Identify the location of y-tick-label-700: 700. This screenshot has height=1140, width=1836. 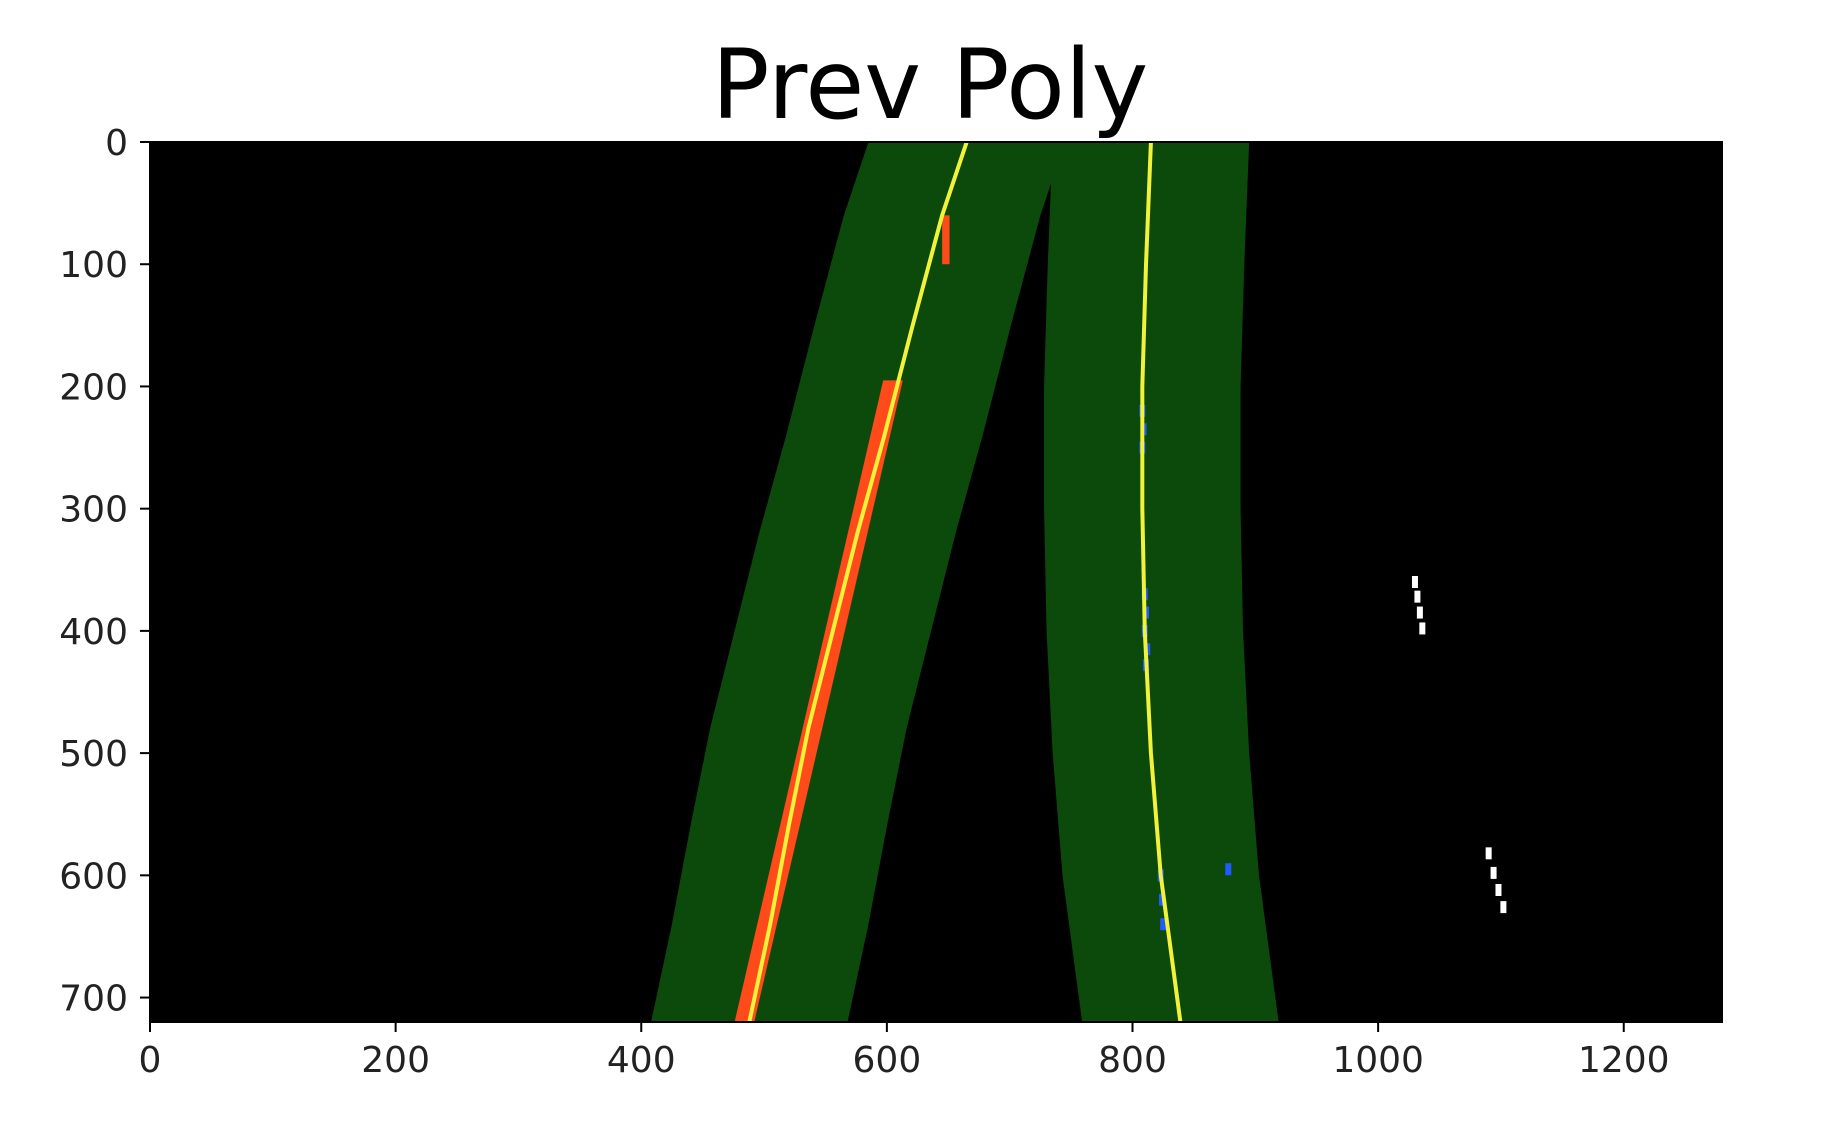
(93, 999).